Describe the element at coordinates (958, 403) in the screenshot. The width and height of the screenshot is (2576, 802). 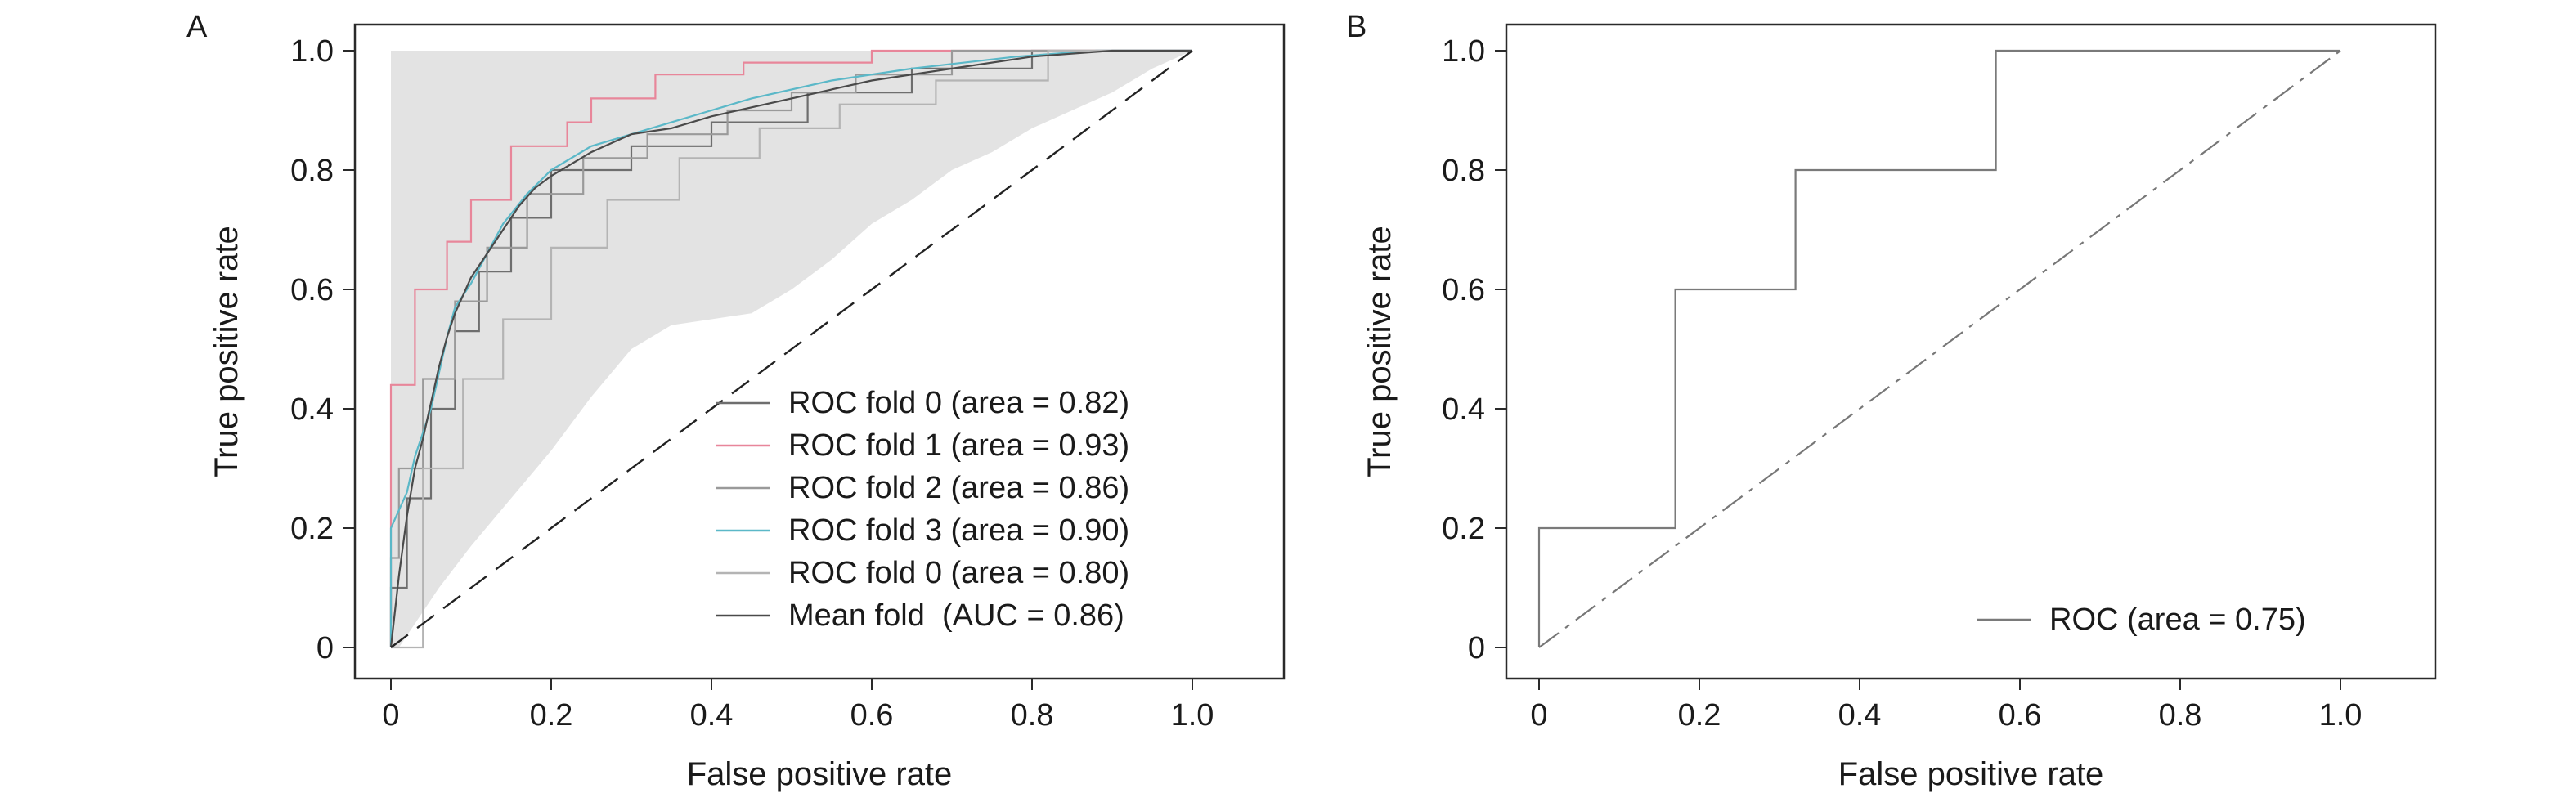
I see `legend-entry: ROC fold 0 (area = 0.82)` at that location.